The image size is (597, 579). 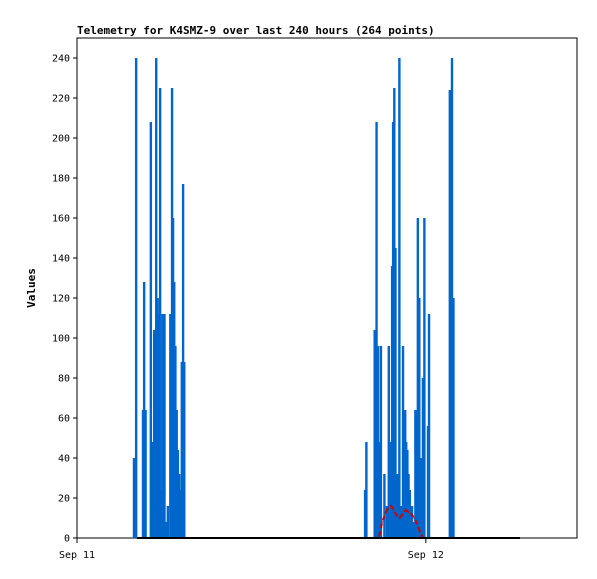 I want to click on dashed-line, so click(x=401, y=521).